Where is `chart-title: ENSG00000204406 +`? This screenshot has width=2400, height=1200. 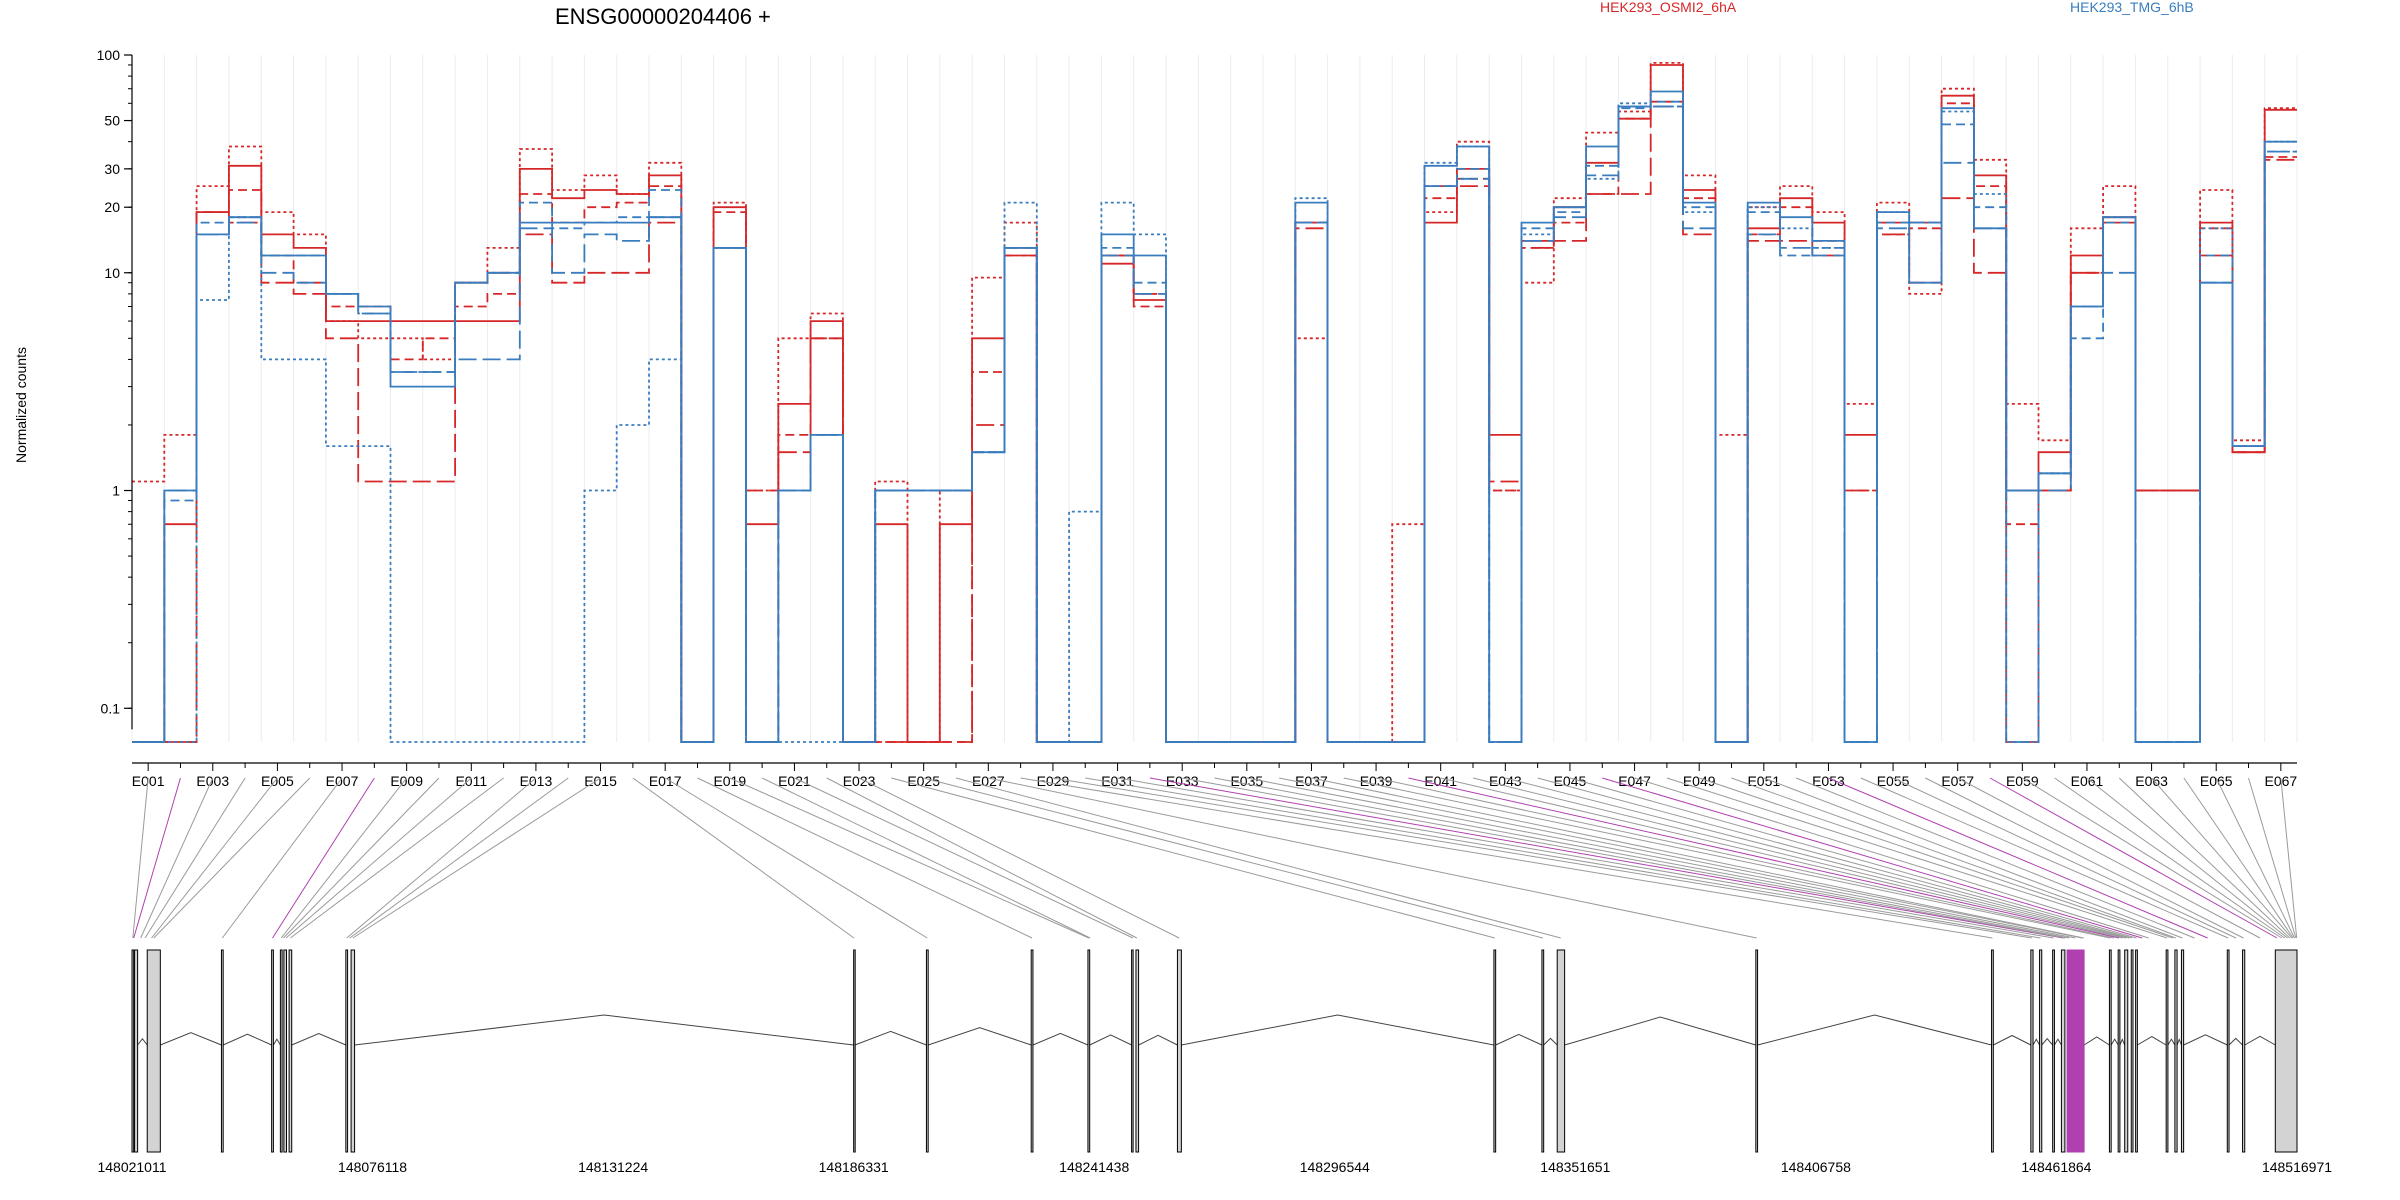
chart-title: ENSG00000204406 + is located at coordinates (663, 16).